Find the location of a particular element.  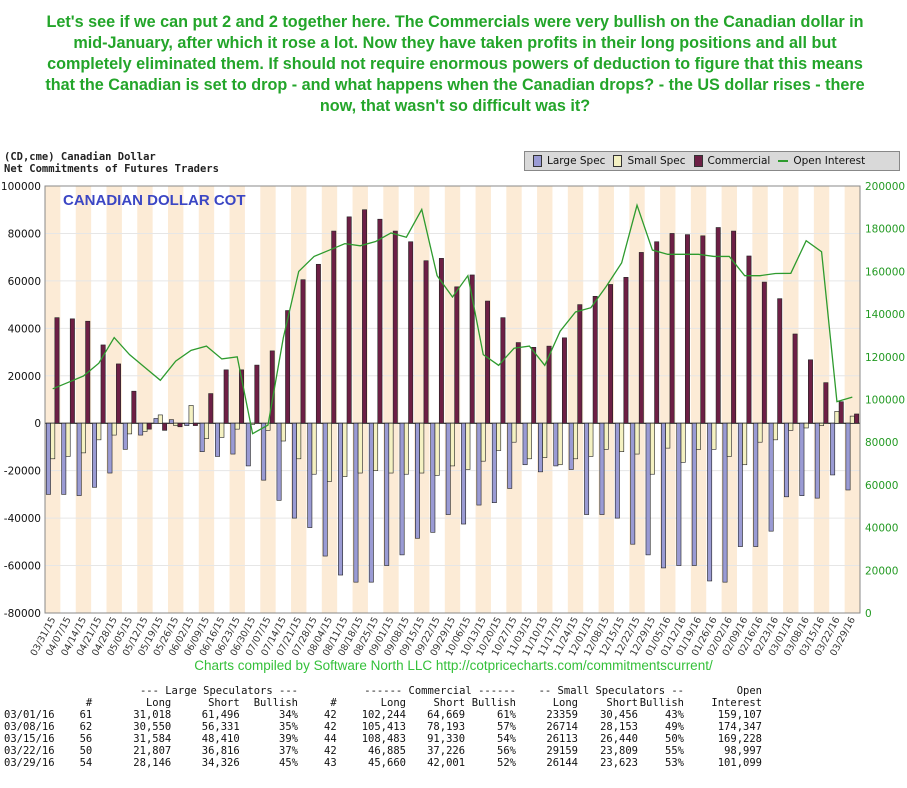

table-cell: 56 is located at coordinates (86, 739).